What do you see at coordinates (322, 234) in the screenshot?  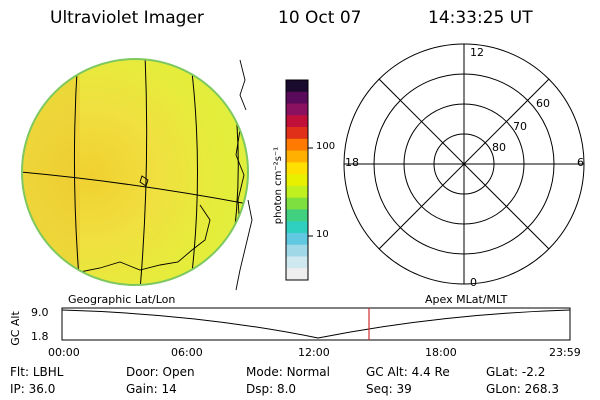 I see `colorbar-tick-10: 10` at bounding box center [322, 234].